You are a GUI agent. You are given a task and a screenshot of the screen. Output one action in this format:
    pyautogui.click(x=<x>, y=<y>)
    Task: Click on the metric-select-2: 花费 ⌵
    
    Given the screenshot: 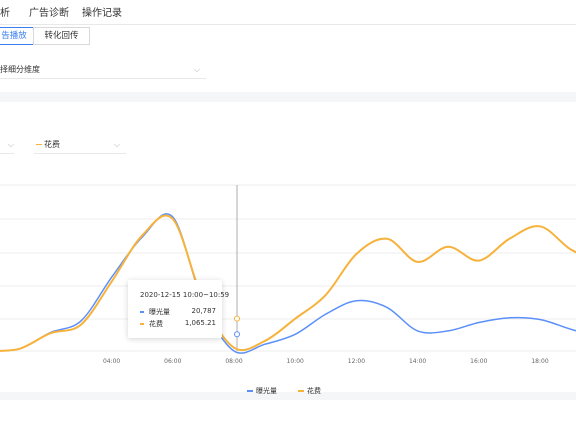 What is the action you would take?
    pyautogui.click(x=80, y=145)
    